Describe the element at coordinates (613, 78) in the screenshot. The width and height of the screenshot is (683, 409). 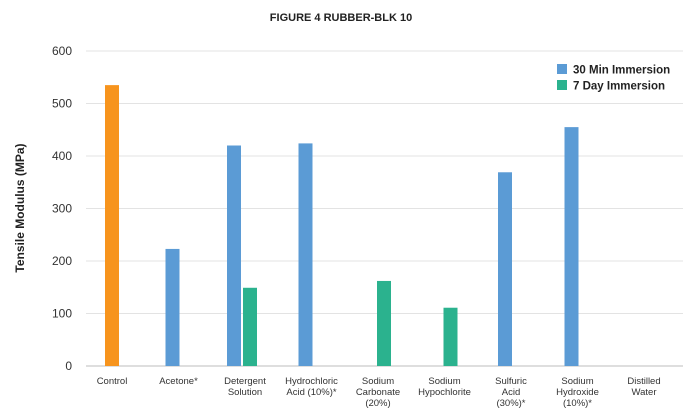
I see `legend: 30 Min Immersion 7 Day Immersion` at that location.